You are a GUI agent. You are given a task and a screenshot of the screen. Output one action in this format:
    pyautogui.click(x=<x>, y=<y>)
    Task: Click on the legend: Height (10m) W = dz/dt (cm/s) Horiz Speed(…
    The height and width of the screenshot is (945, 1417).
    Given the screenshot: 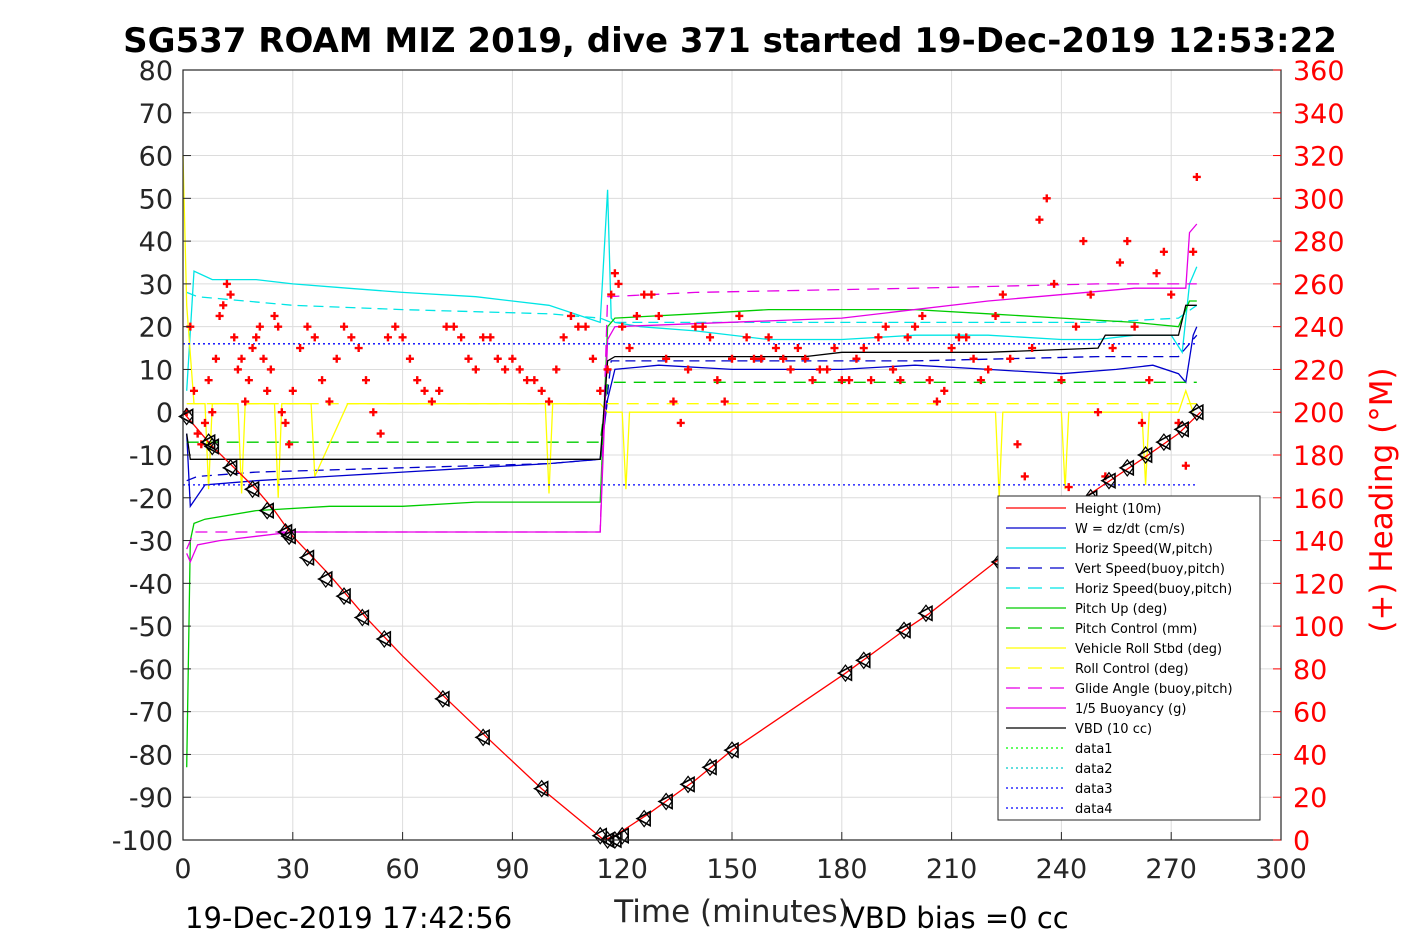 What is the action you would take?
    pyautogui.click(x=1129, y=658)
    